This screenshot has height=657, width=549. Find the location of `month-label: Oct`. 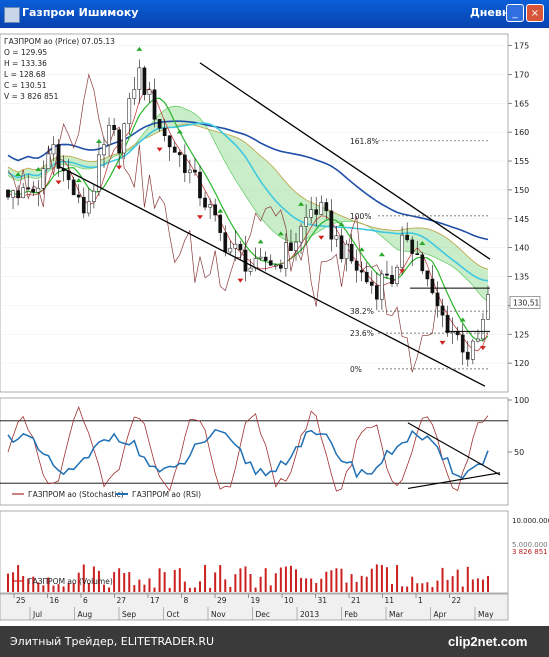

month-label: Oct is located at coordinates (173, 614).